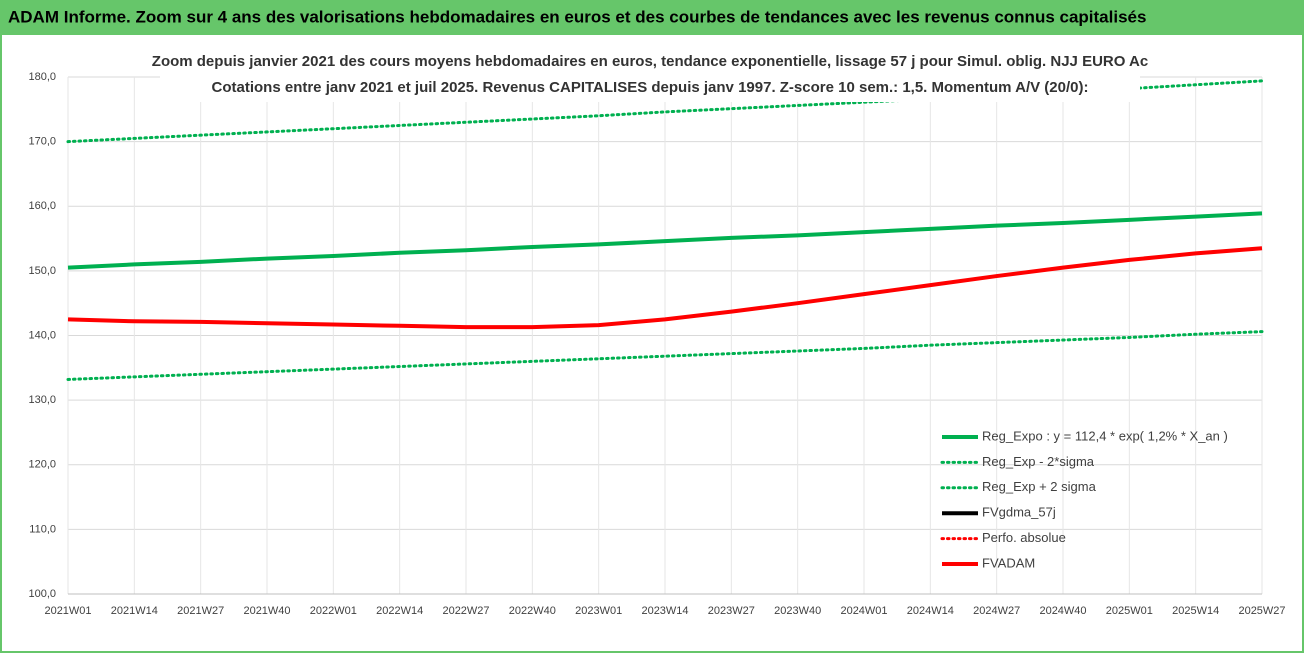  What do you see at coordinates (1019, 512) in the screenshot?
I see `legend-label: FVgdma_57j` at bounding box center [1019, 512].